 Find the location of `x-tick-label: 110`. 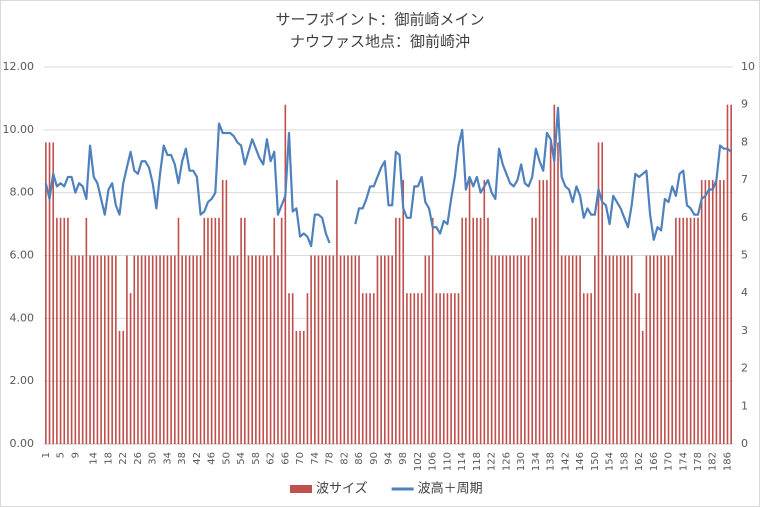

x-tick-label: 110 is located at coordinates (447, 461).